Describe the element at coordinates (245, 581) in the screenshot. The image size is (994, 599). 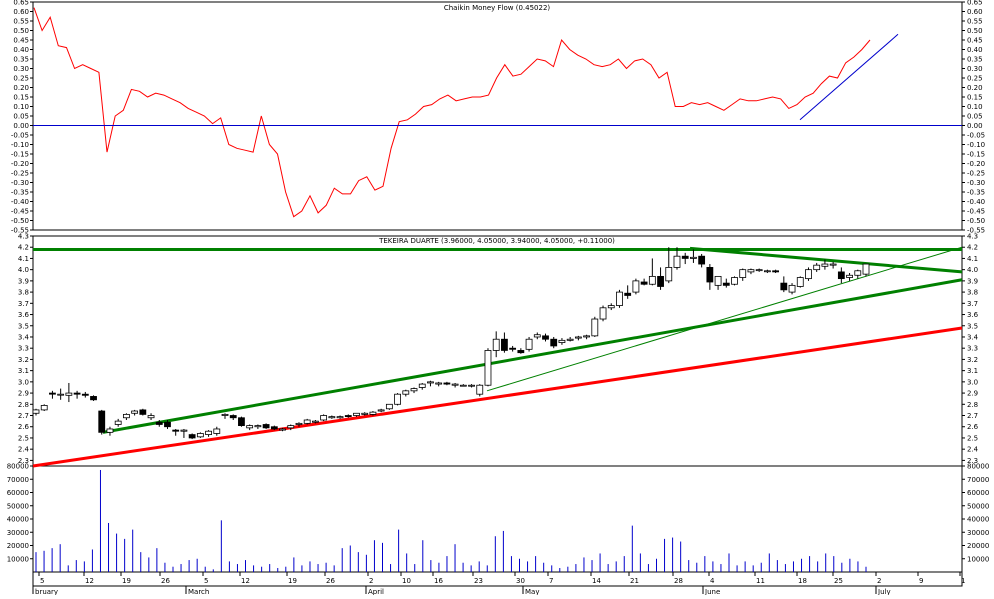
I see `x-tick-label: 12` at that location.